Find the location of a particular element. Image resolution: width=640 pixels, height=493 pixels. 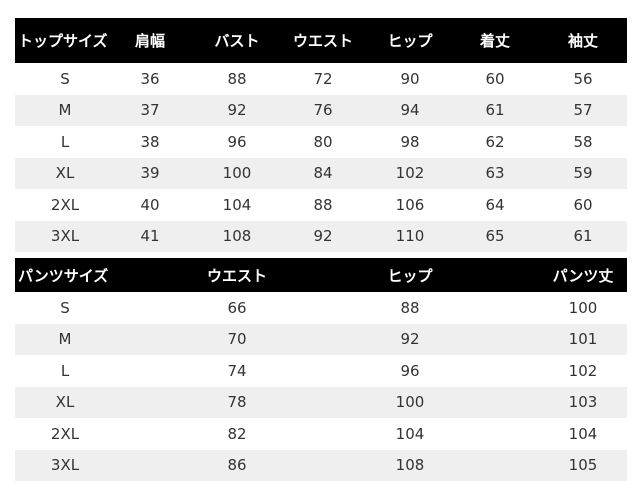

table-row: 3XL 86 108 105 is located at coordinates (321, 465).